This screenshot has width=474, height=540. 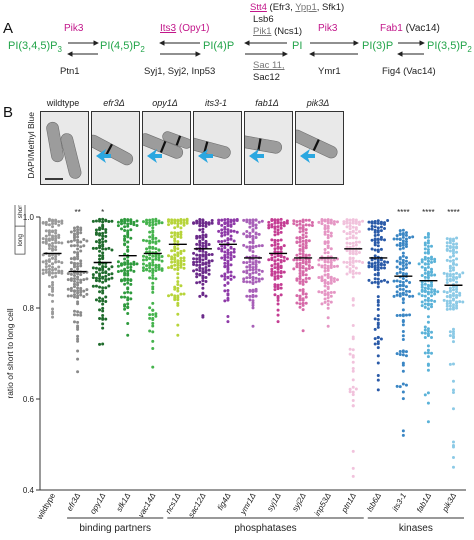 What do you see at coordinates (124, 503) in the screenshot?
I see `x-tick-label: sfk1Δ` at bounding box center [124, 503].